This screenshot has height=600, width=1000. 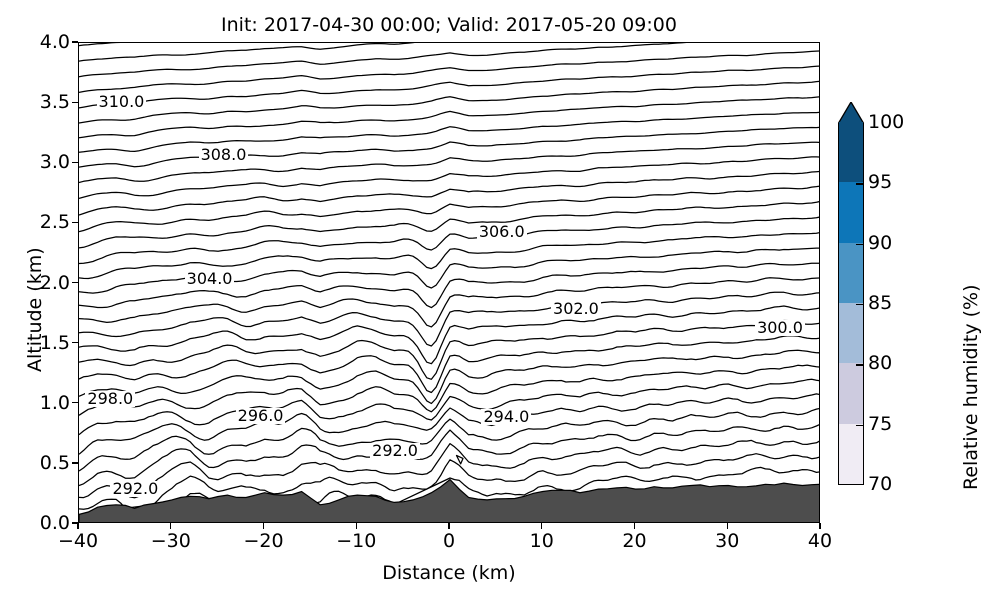 What do you see at coordinates (223, 155) in the screenshot?
I see `contour-label: 308.0` at bounding box center [223, 155].